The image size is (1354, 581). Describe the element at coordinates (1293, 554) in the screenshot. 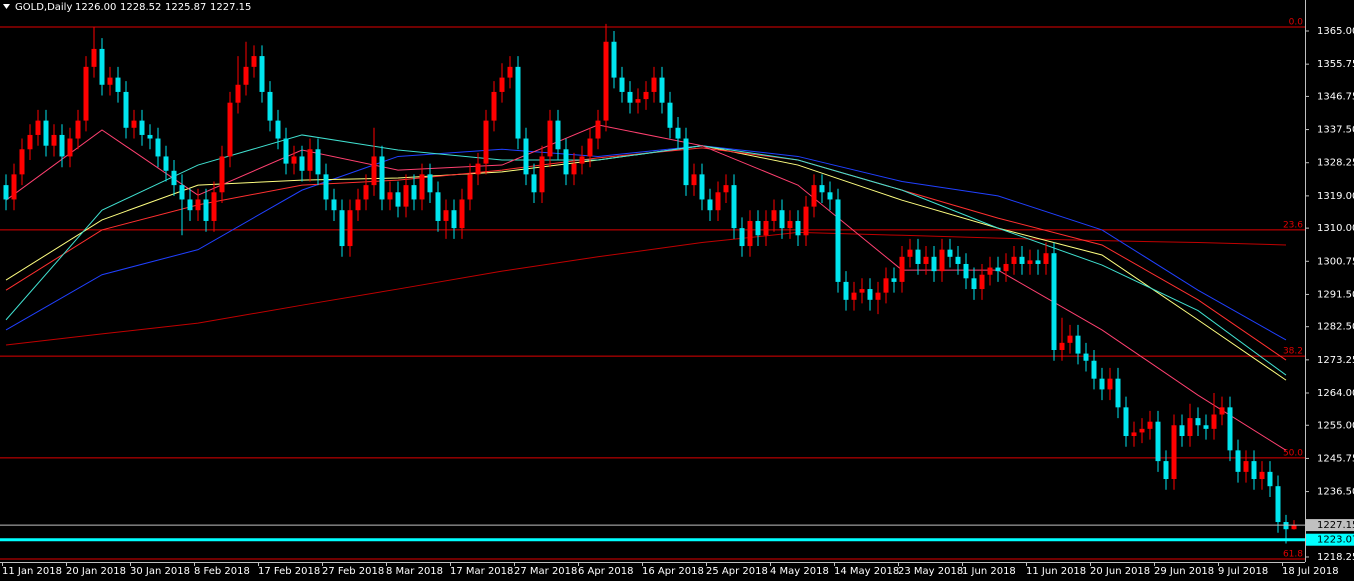

I see `fib-level-label: 61.8` at that location.